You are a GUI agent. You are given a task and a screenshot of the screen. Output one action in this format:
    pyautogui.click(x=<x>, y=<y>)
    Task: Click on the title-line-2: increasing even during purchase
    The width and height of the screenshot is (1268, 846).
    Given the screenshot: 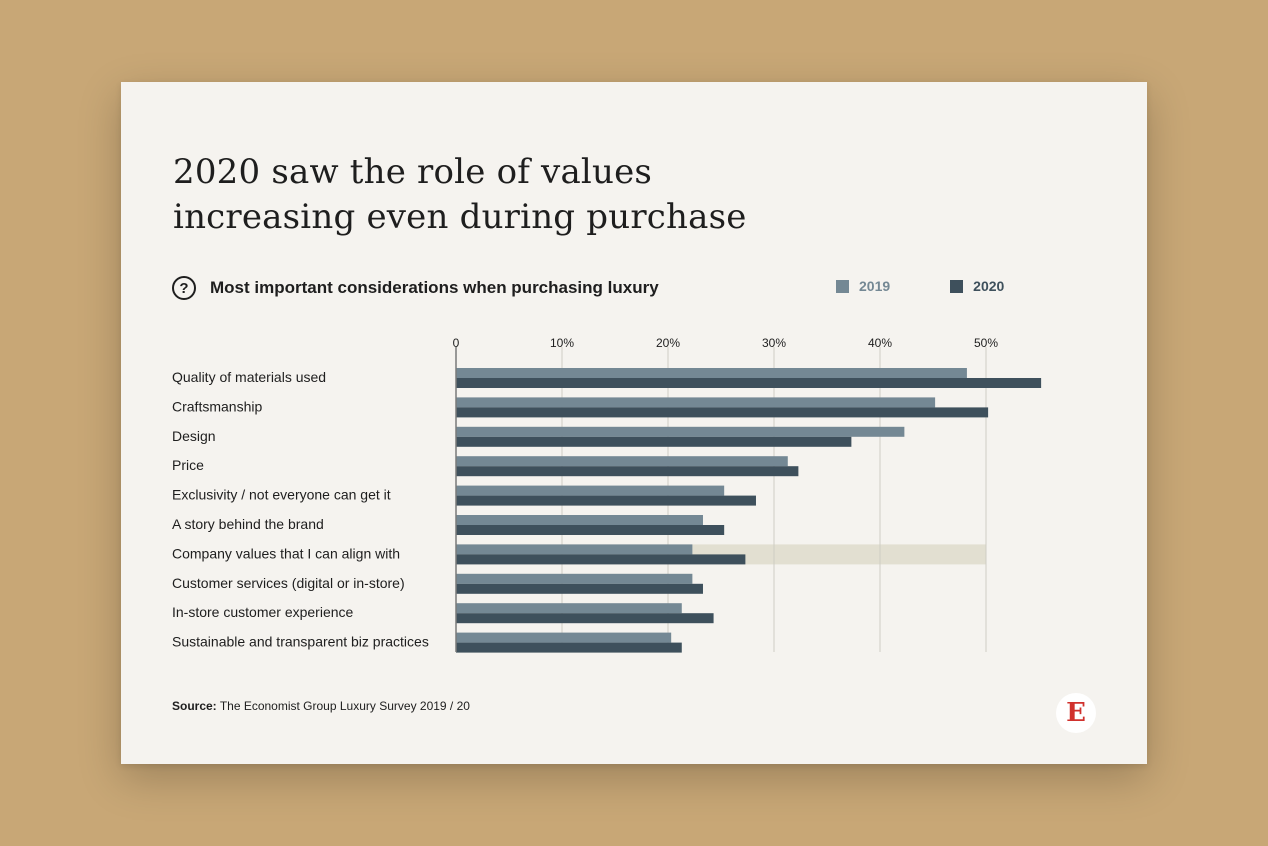 What is the action you would take?
    pyautogui.click(x=460, y=217)
    